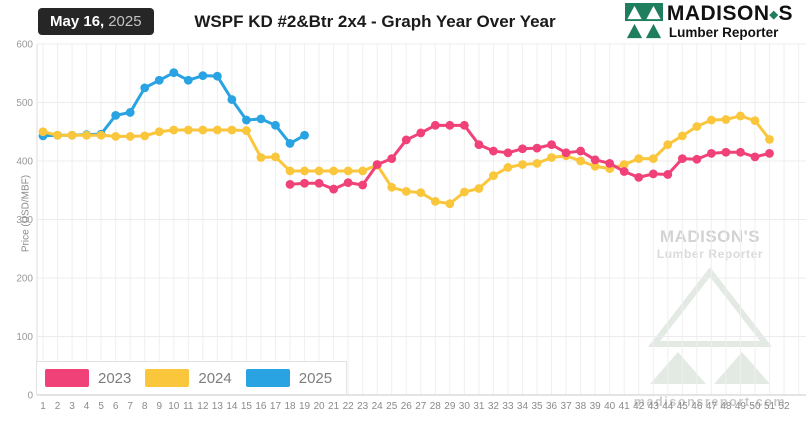 The height and width of the screenshot is (429, 811). Describe the element at coordinates (58, 406) in the screenshot. I see `svg-text: 2` at that location.